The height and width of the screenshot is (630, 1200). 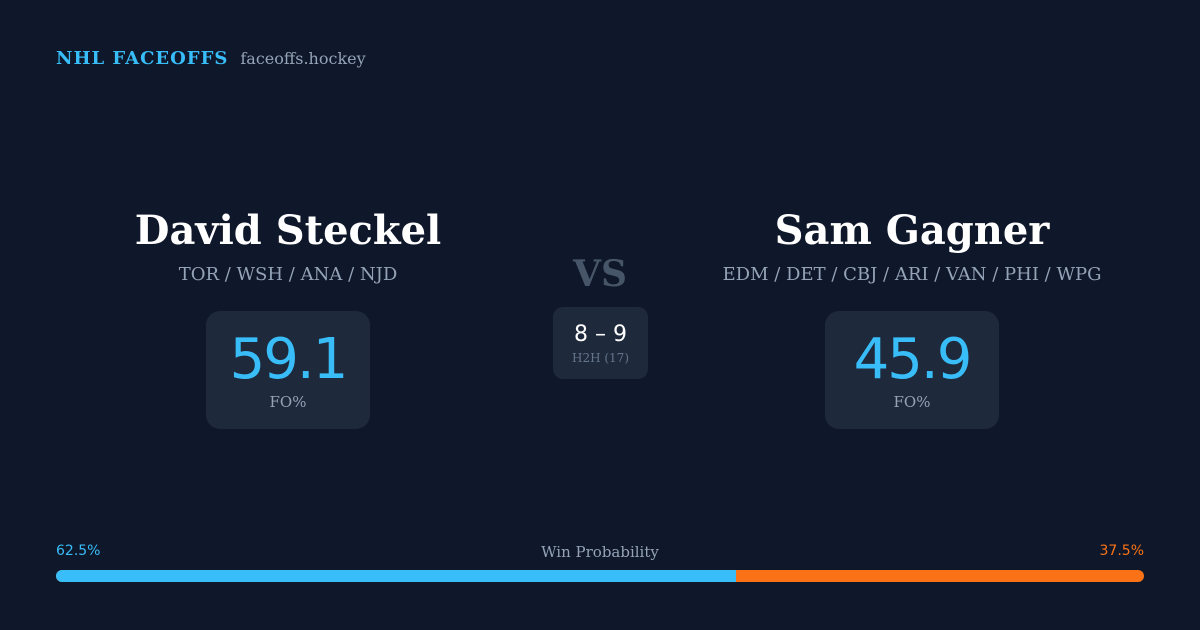 What do you see at coordinates (600, 334) in the screenshot?
I see `h2h-score: 8 – 9` at bounding box center [600, 334].